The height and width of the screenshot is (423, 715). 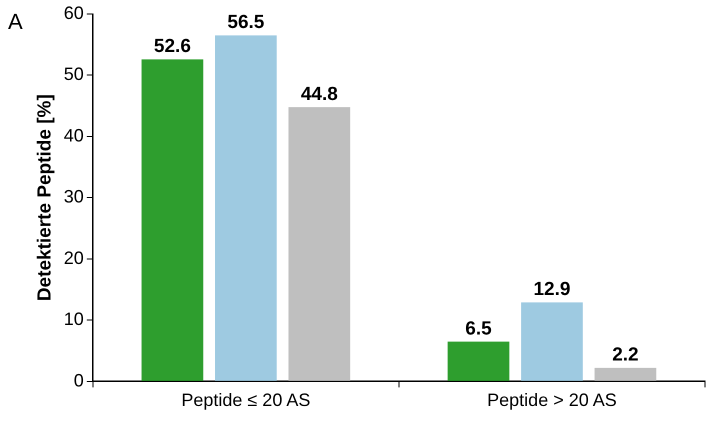 What do you see at coordinates (625, 355) in the screenshot?
I see `data-label: 2.2` at bounding box center [625, 355].